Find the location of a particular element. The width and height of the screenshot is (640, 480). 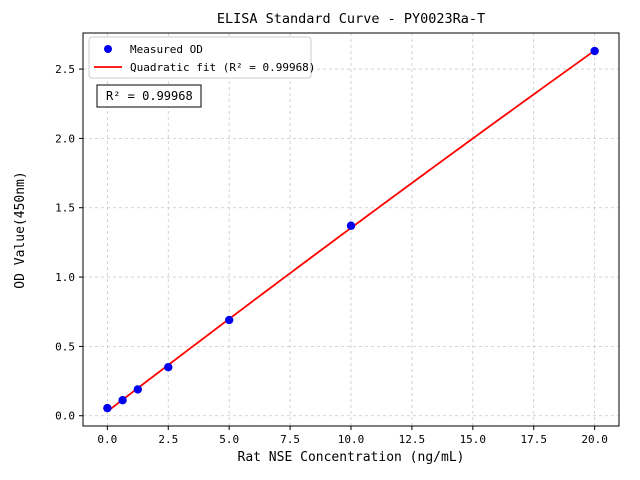

y-tick-label: 1.5 is located at coordinates (65, 208).